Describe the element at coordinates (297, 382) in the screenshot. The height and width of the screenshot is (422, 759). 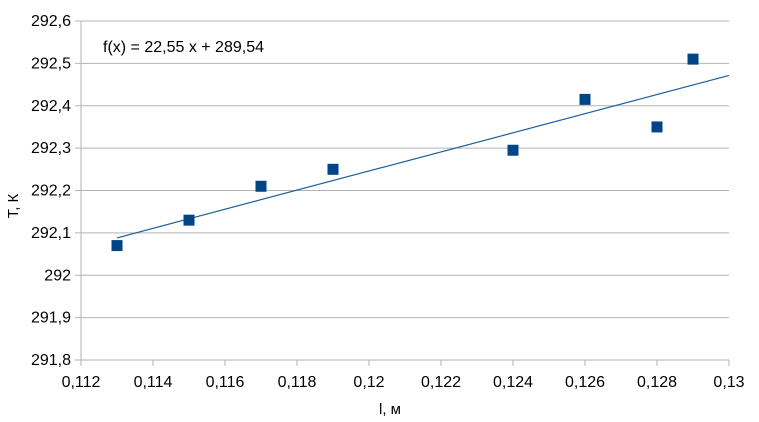
I see `x-tick-label: 0,118` at that location.